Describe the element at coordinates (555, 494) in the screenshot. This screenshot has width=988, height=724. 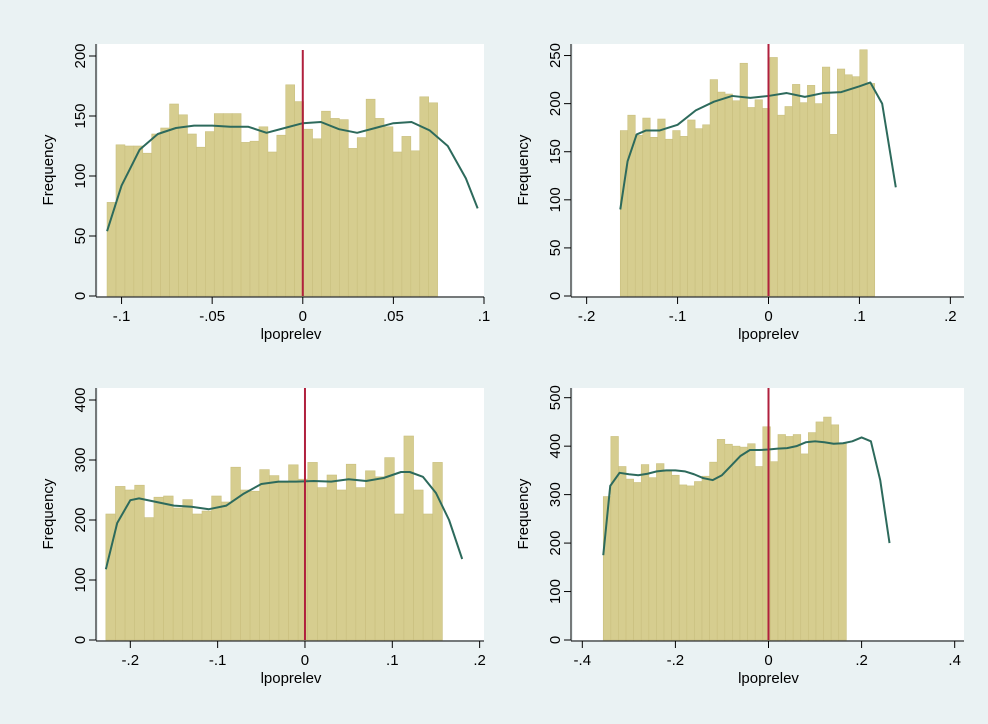
I see `y-tick-label: 300` at that location.